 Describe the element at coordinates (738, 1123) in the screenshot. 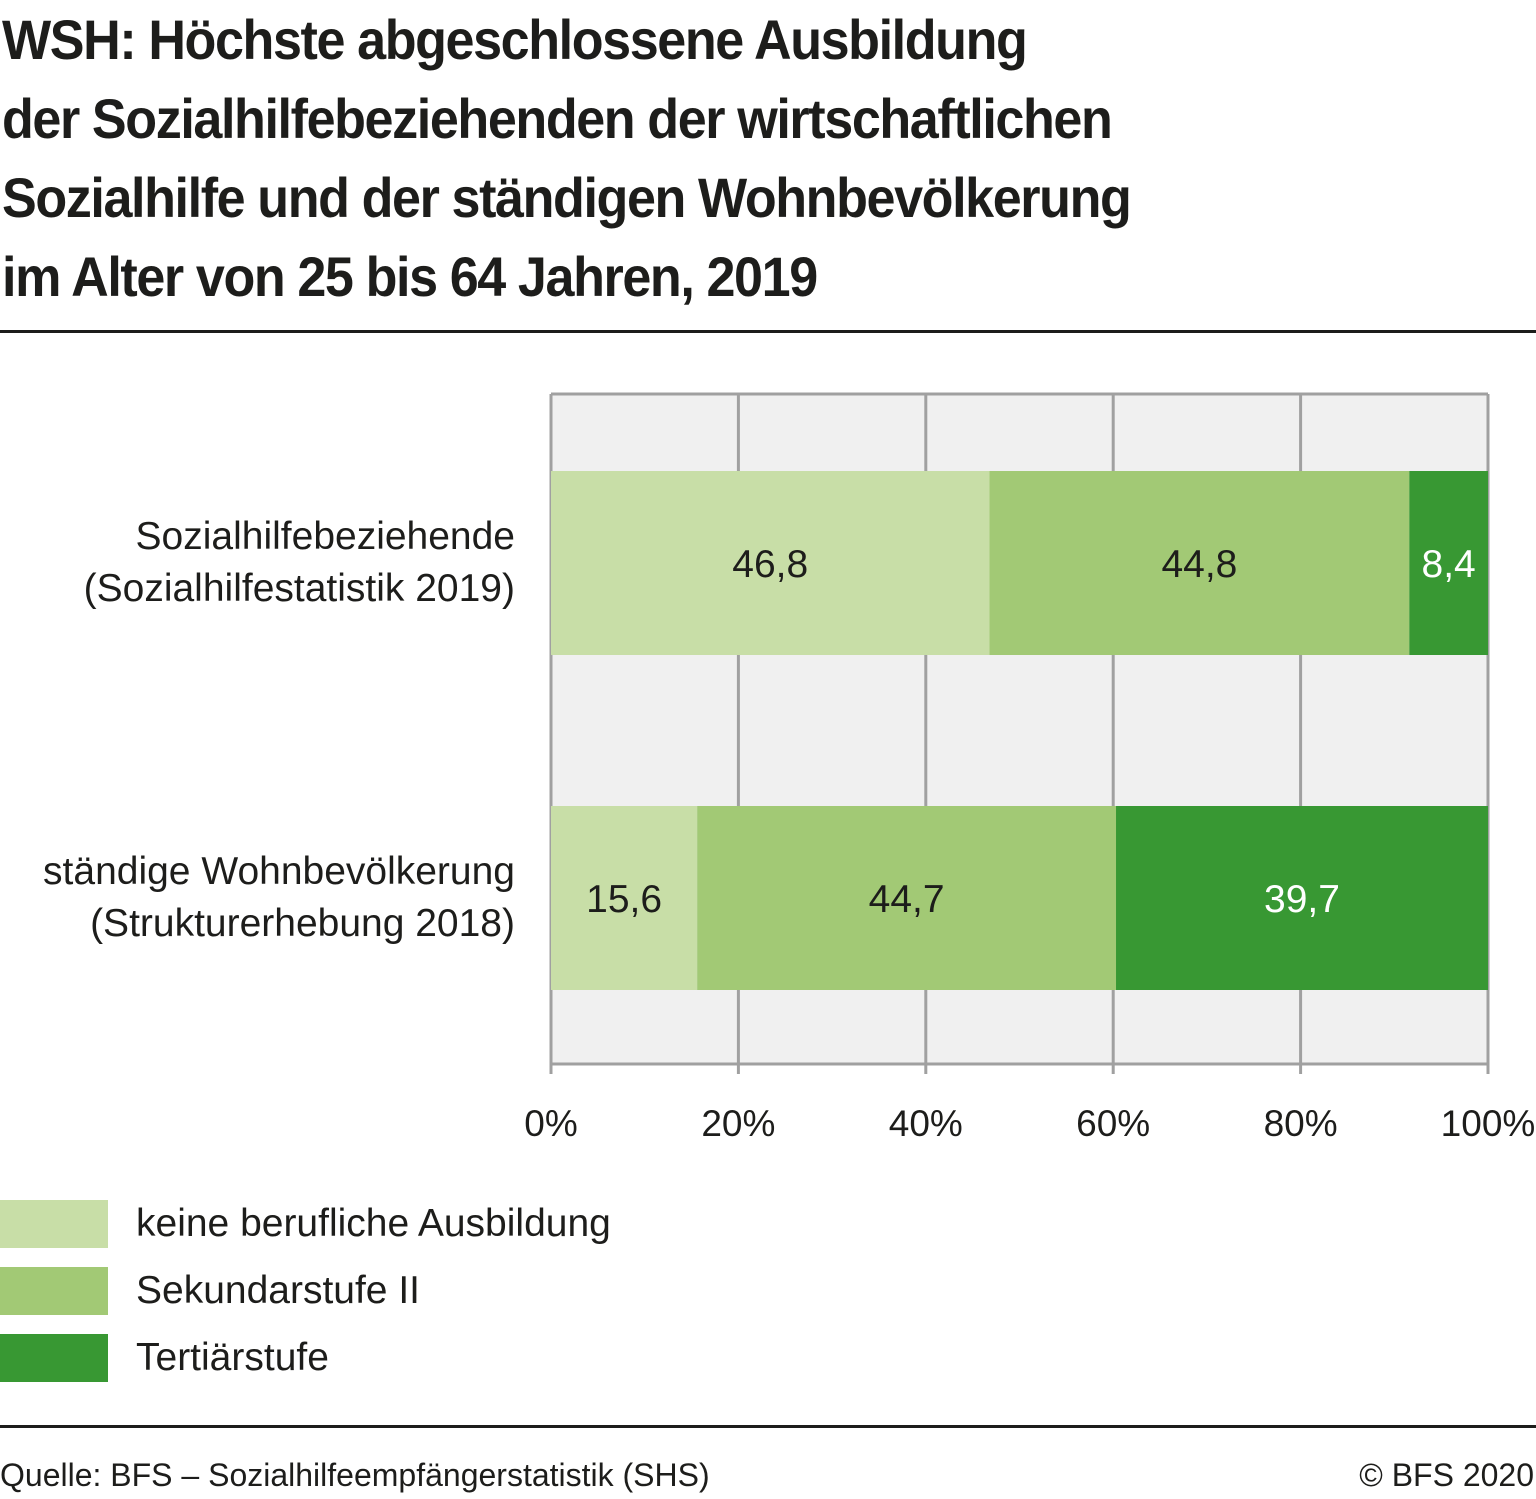

I see `x-tick-label: 20%` at that location.